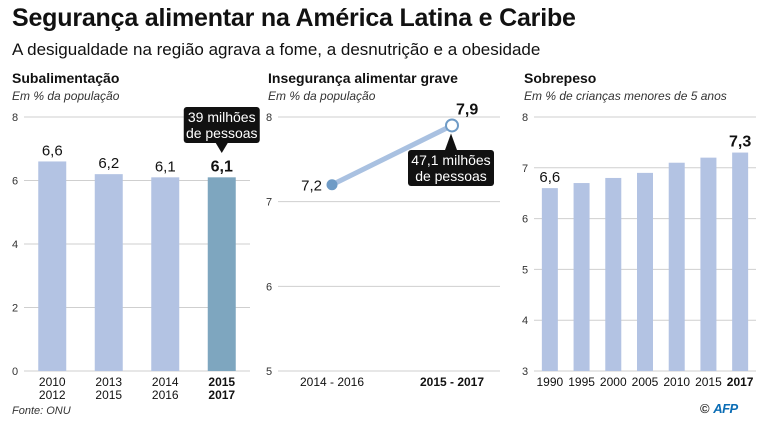 The height and width of the screenshot is (427, 768). What do you see at coordinates (52, 382) in the screenshot?
I see `chart1-xtick-label: 2010` at bounding box center [52, 382].